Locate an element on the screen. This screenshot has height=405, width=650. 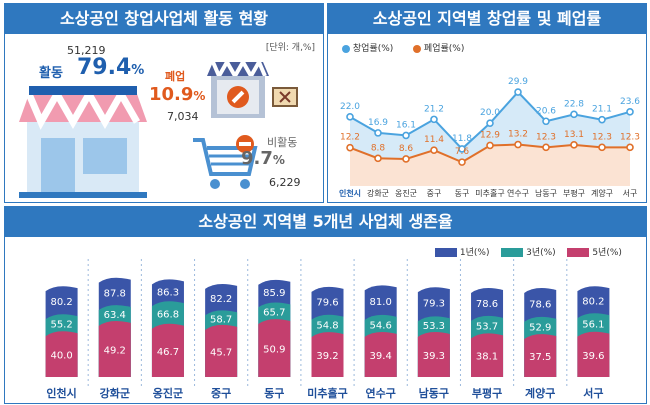
bar-value-label: 39.3 is located at coordinates (434, 356).